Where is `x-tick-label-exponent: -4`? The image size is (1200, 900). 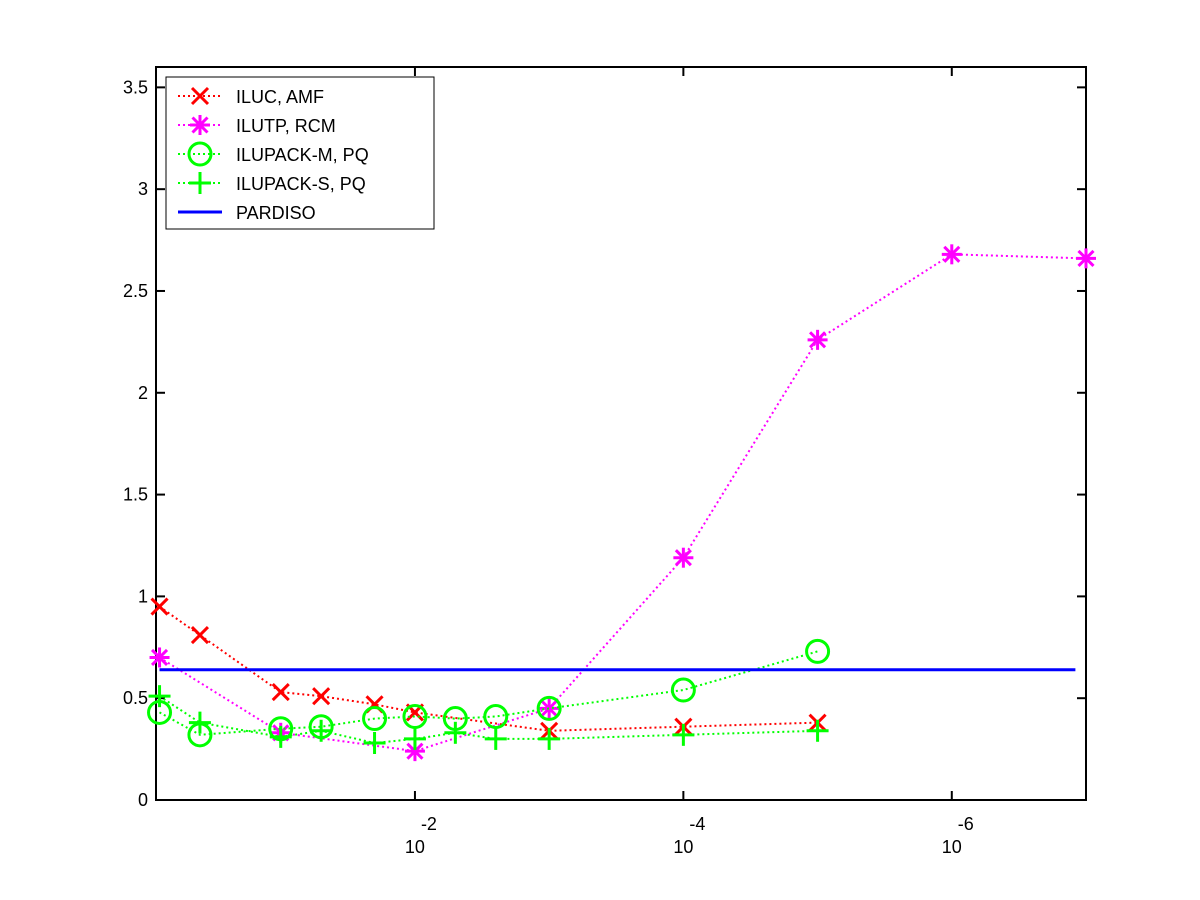
x-tick-label-exponent: -4 is located at coordinates (697, 824).